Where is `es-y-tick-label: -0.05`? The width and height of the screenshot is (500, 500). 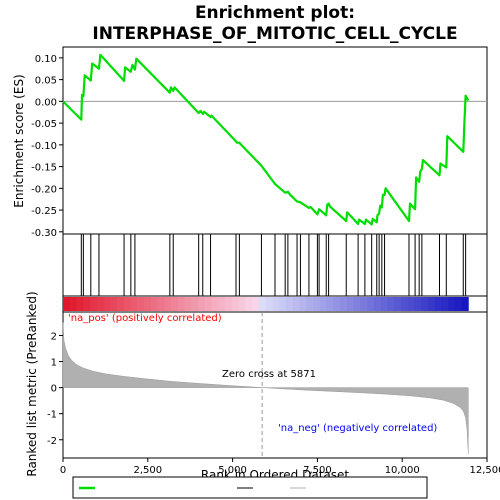 es-y-tick-label: -0.05 is located at coordinates (44, 124).